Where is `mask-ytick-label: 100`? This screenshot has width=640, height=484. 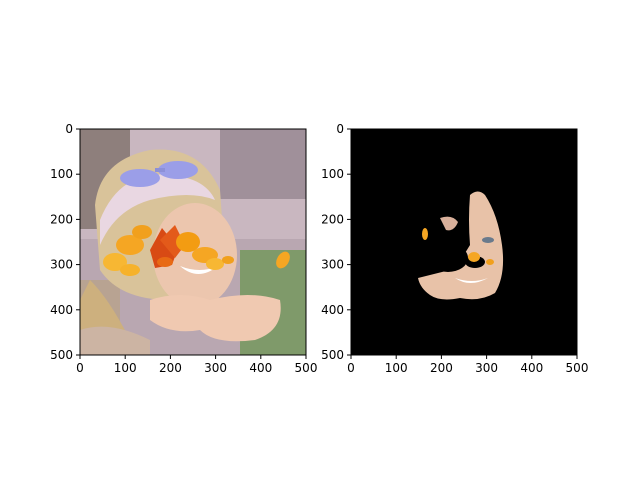 mask-ytick-label: 100 is located at coordinates (332, 174).